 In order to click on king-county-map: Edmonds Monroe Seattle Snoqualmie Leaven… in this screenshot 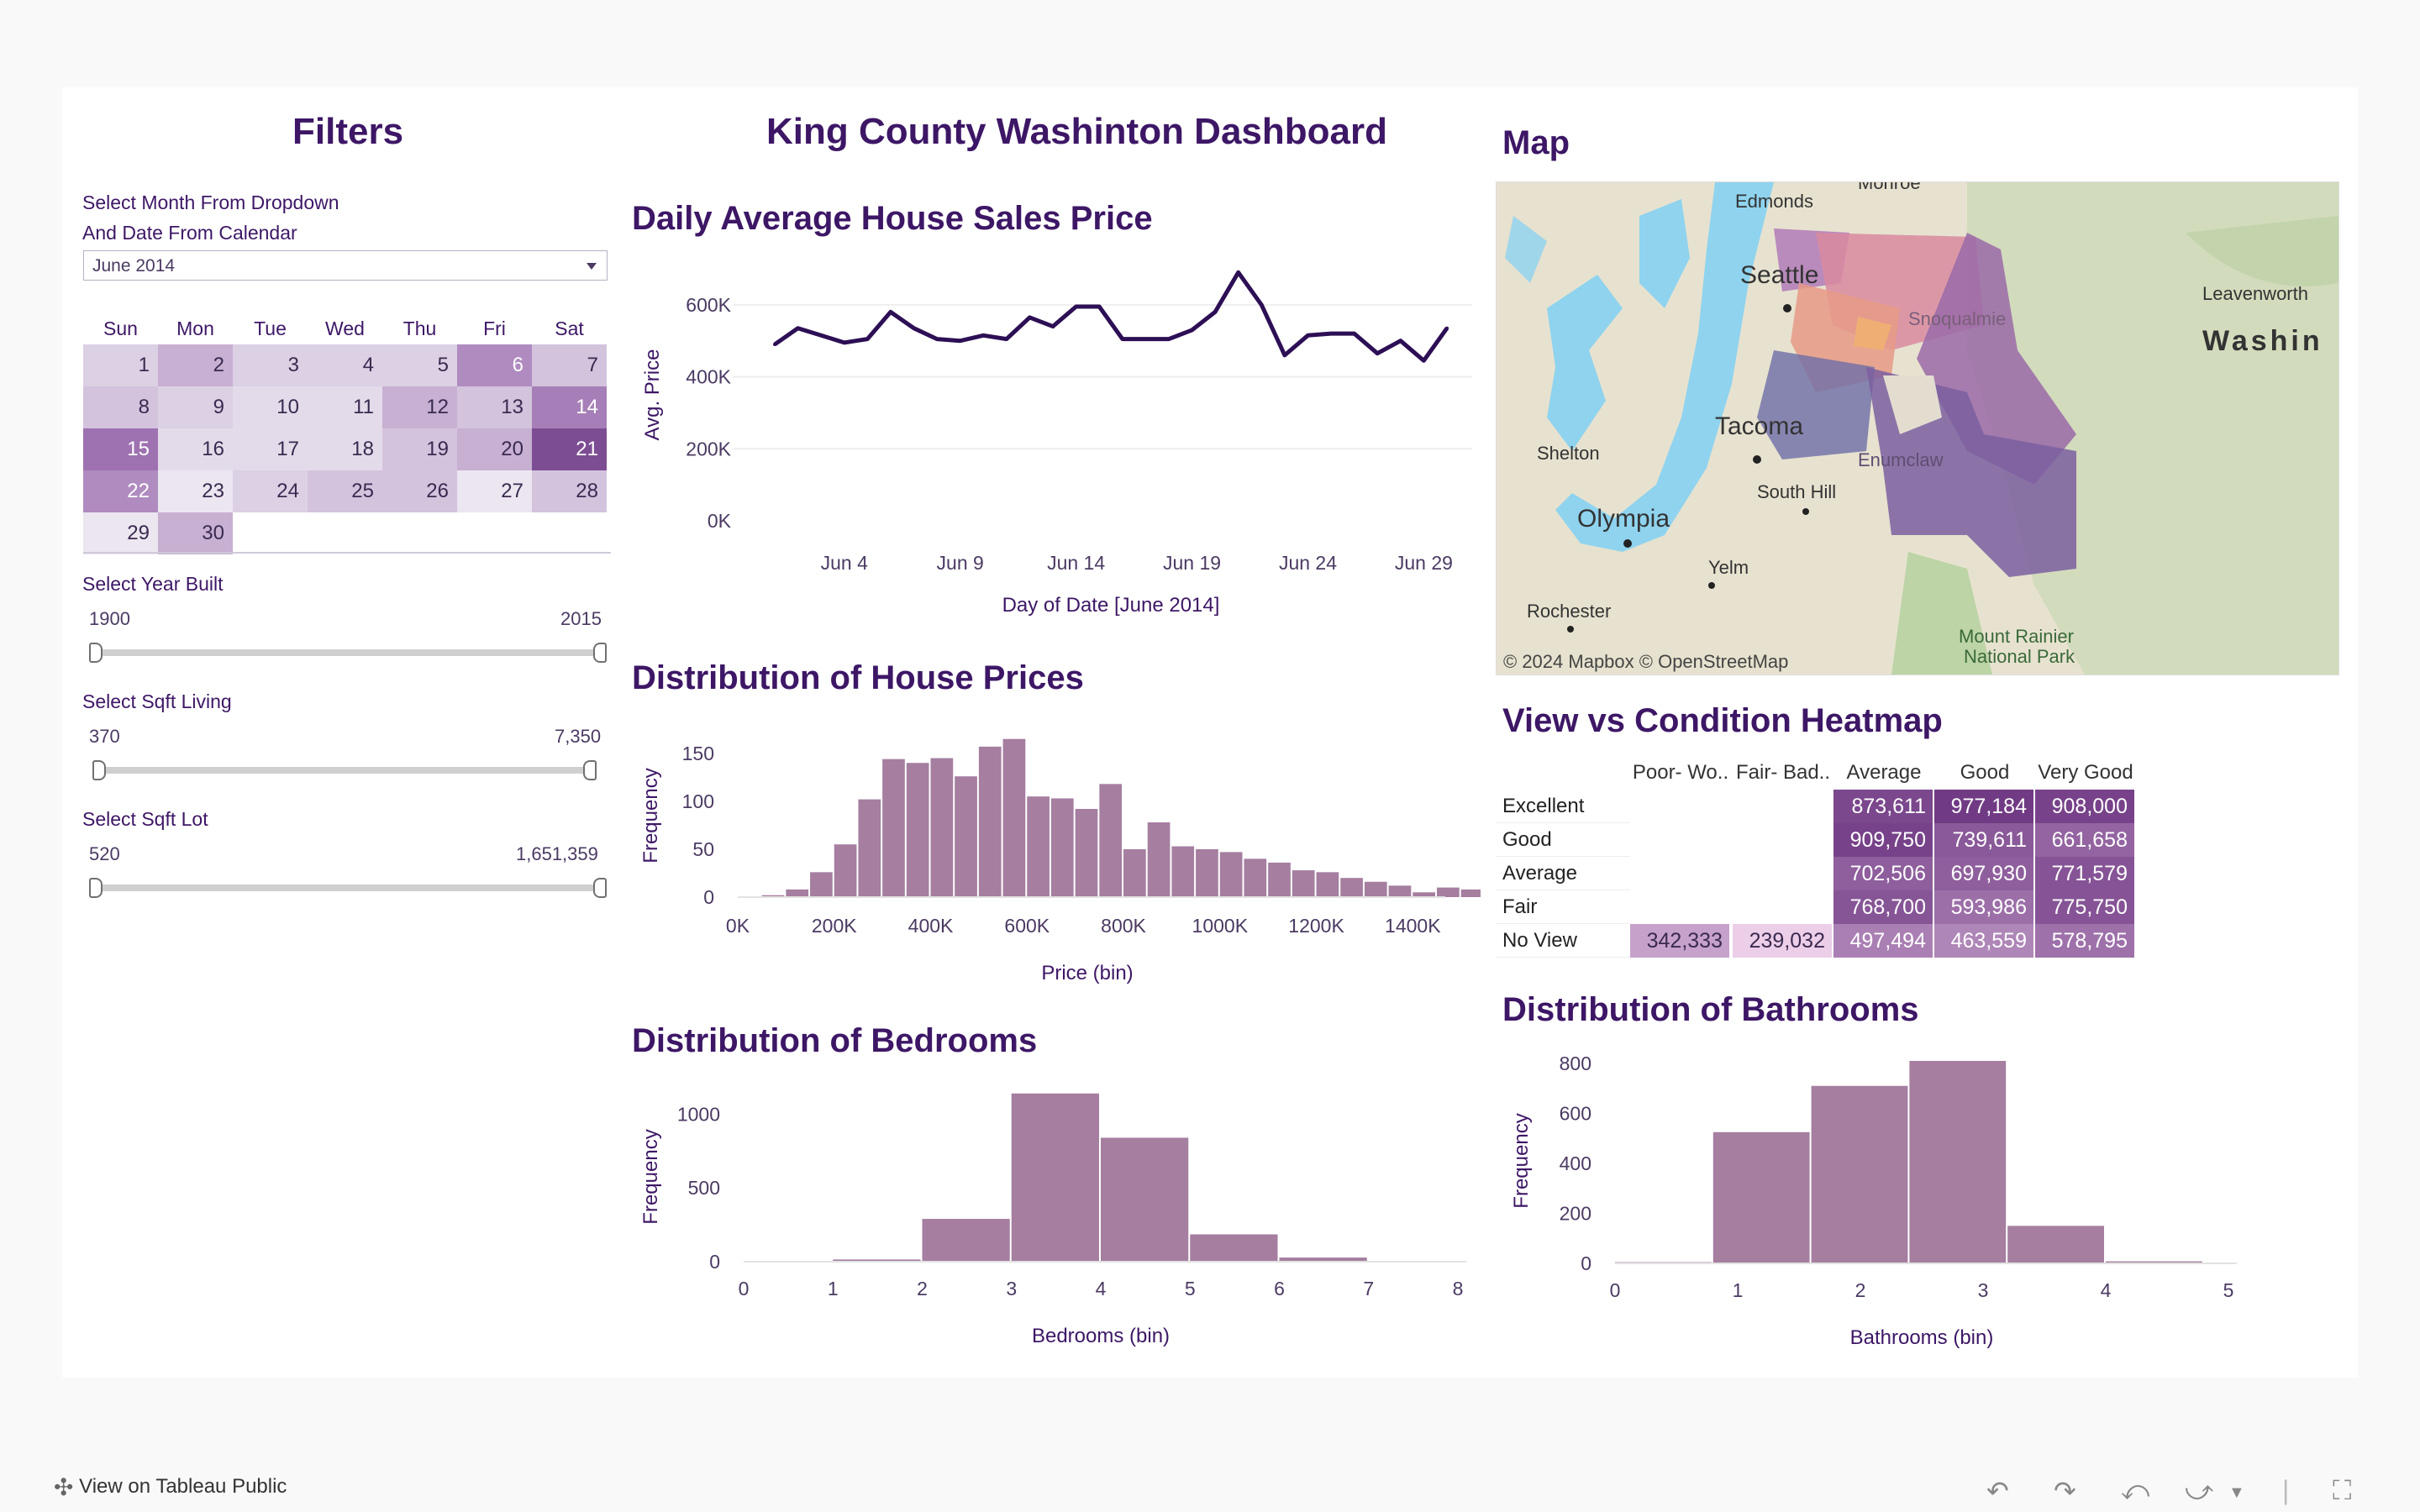, I will do `click(1918, 428)`.